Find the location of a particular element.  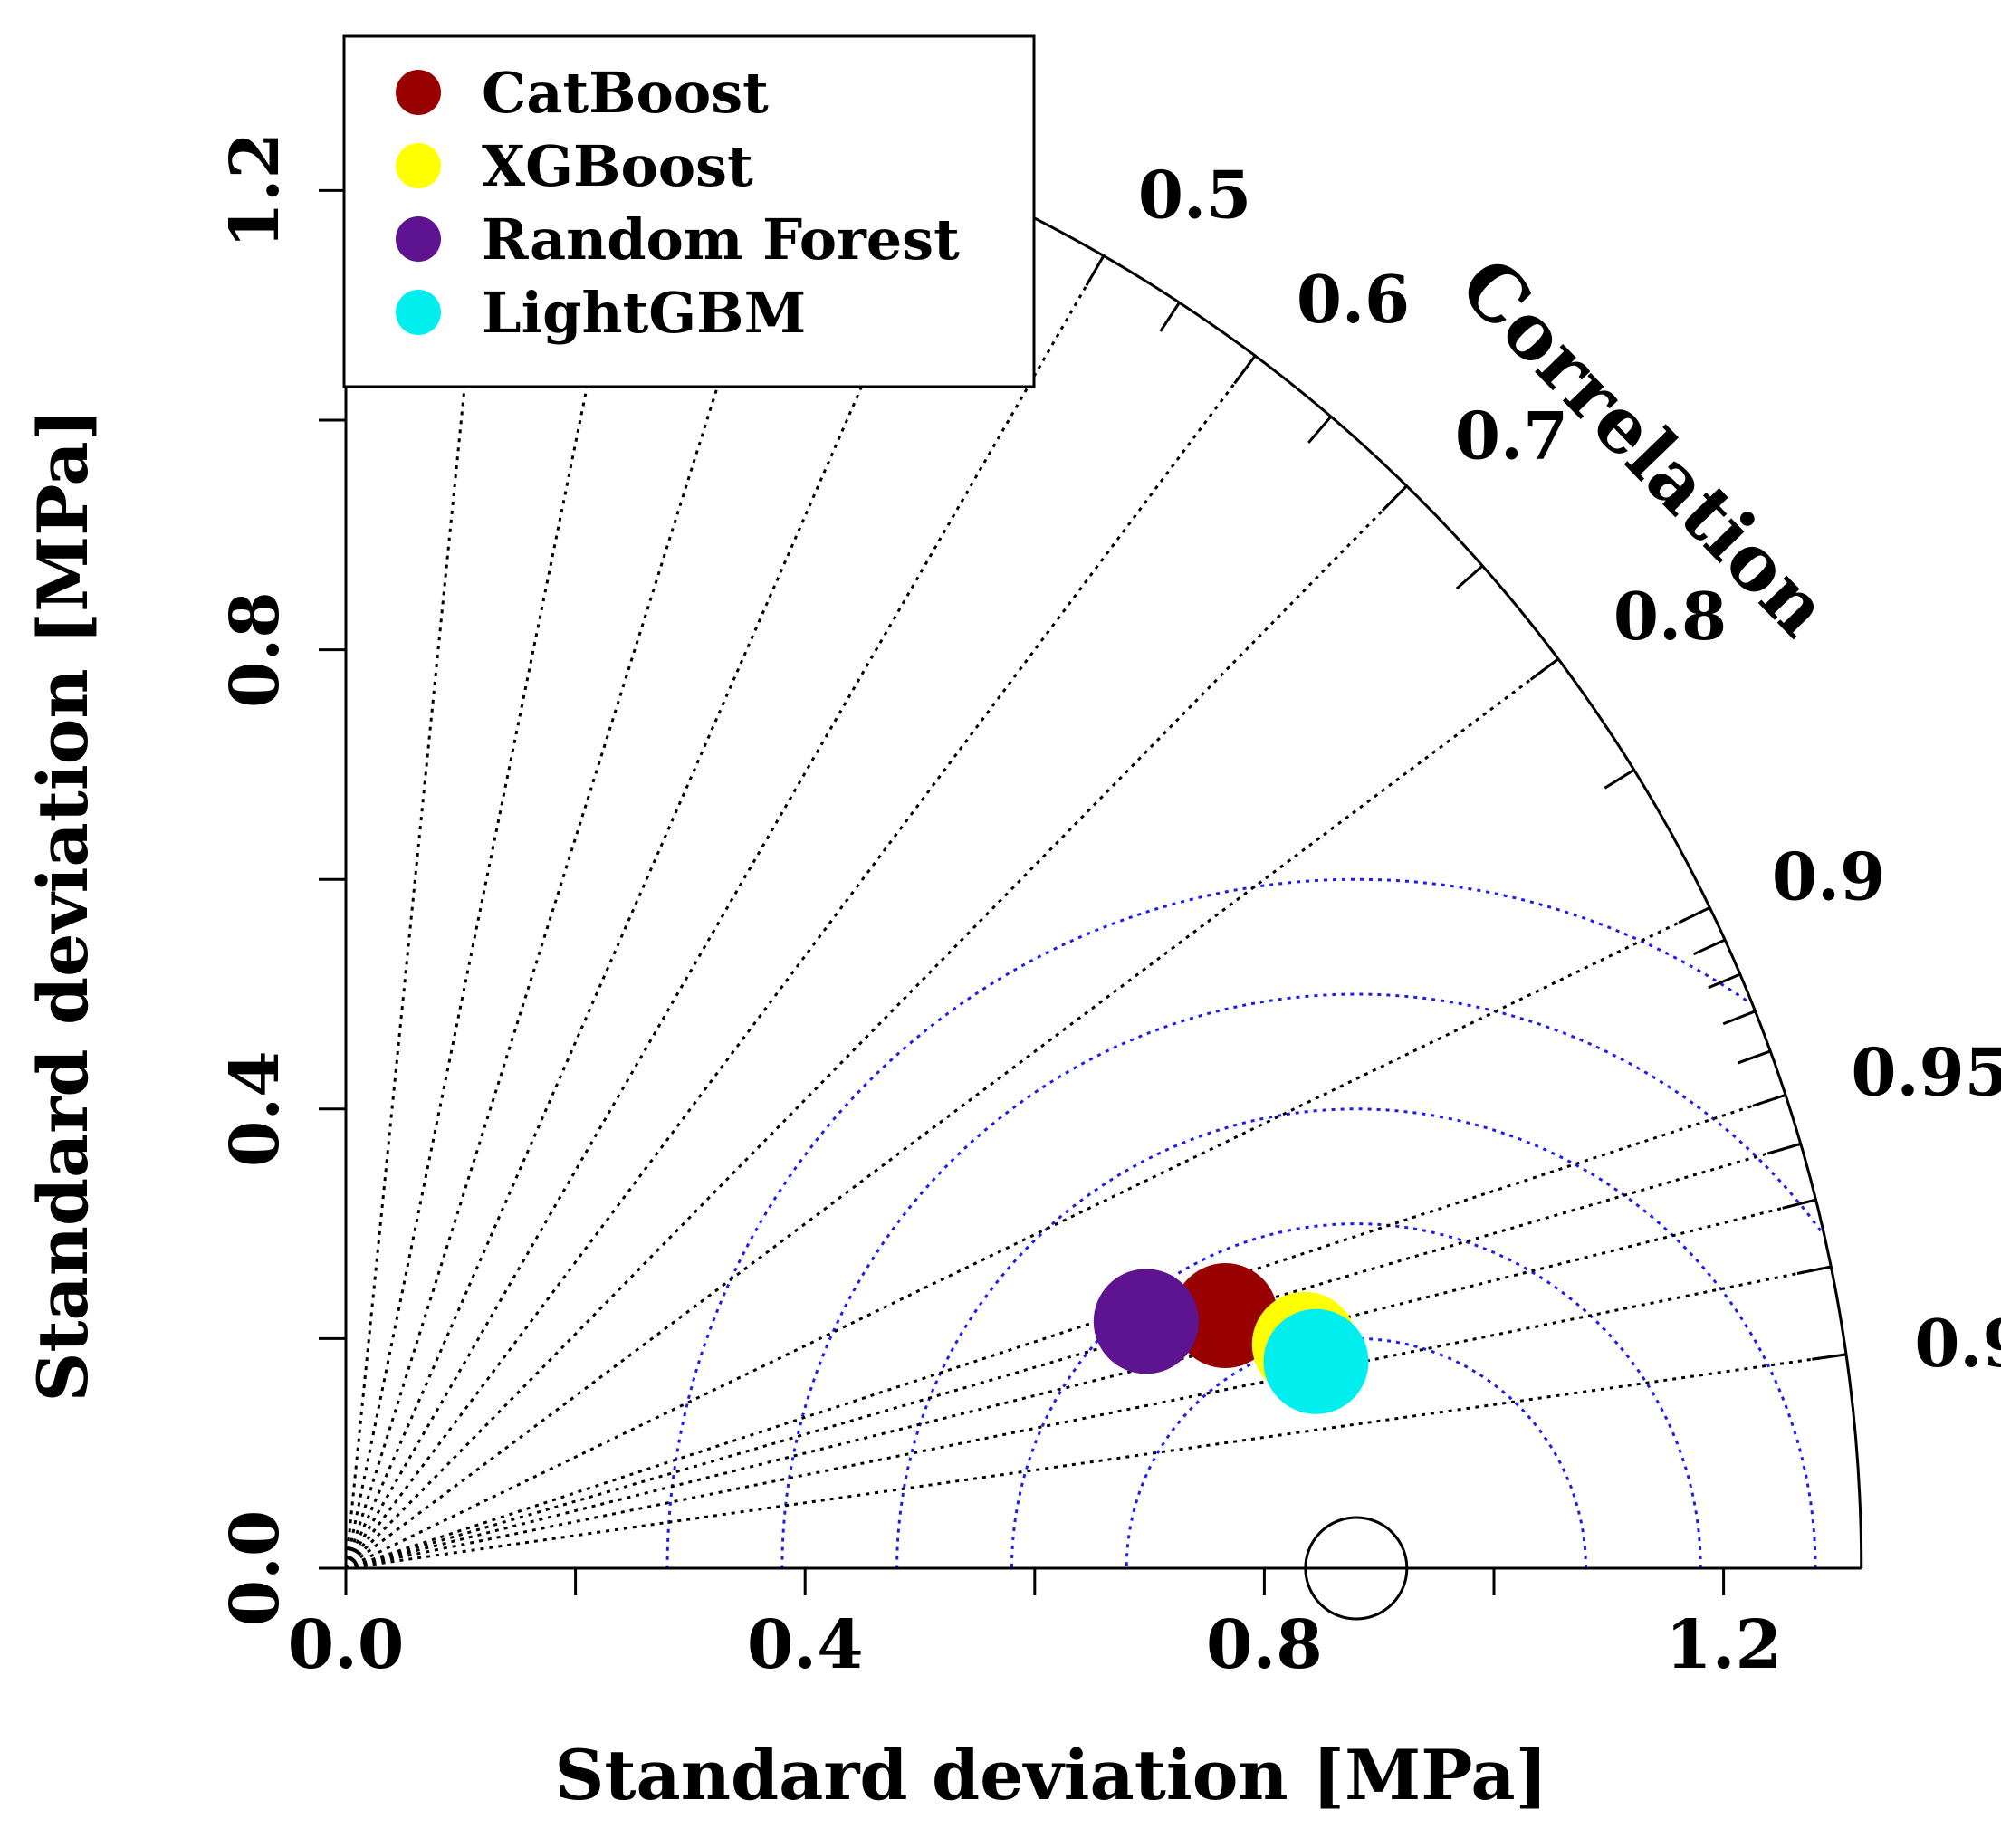

correlation-label: 0.9 is located at coordinates (1828, 876).